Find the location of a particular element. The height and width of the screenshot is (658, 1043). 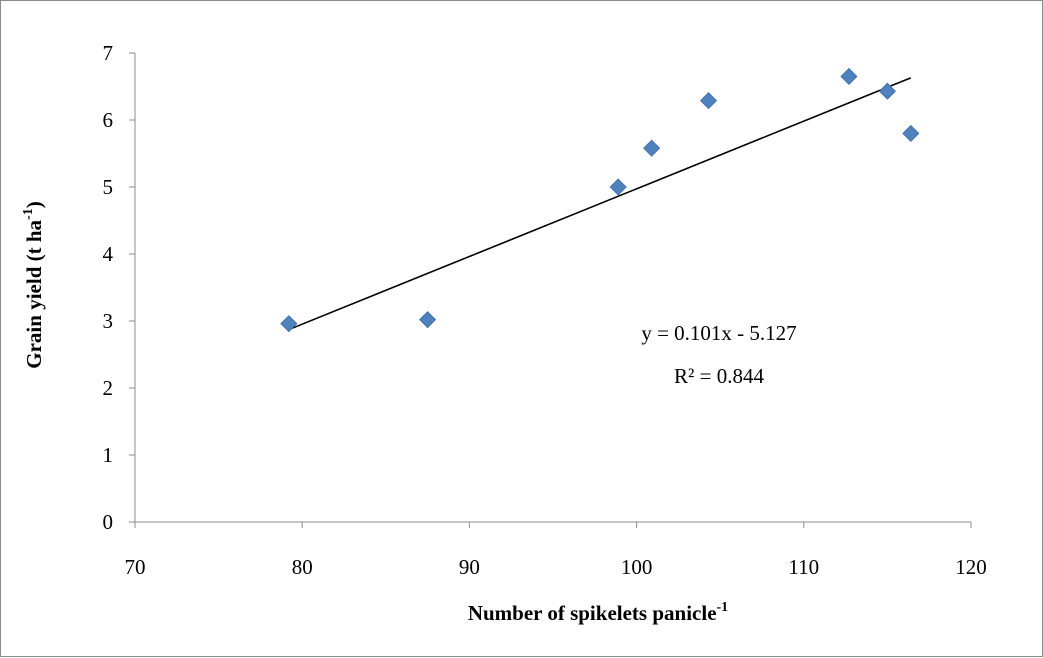

y-tick-label: 7 is located at coordinates (108, 53).